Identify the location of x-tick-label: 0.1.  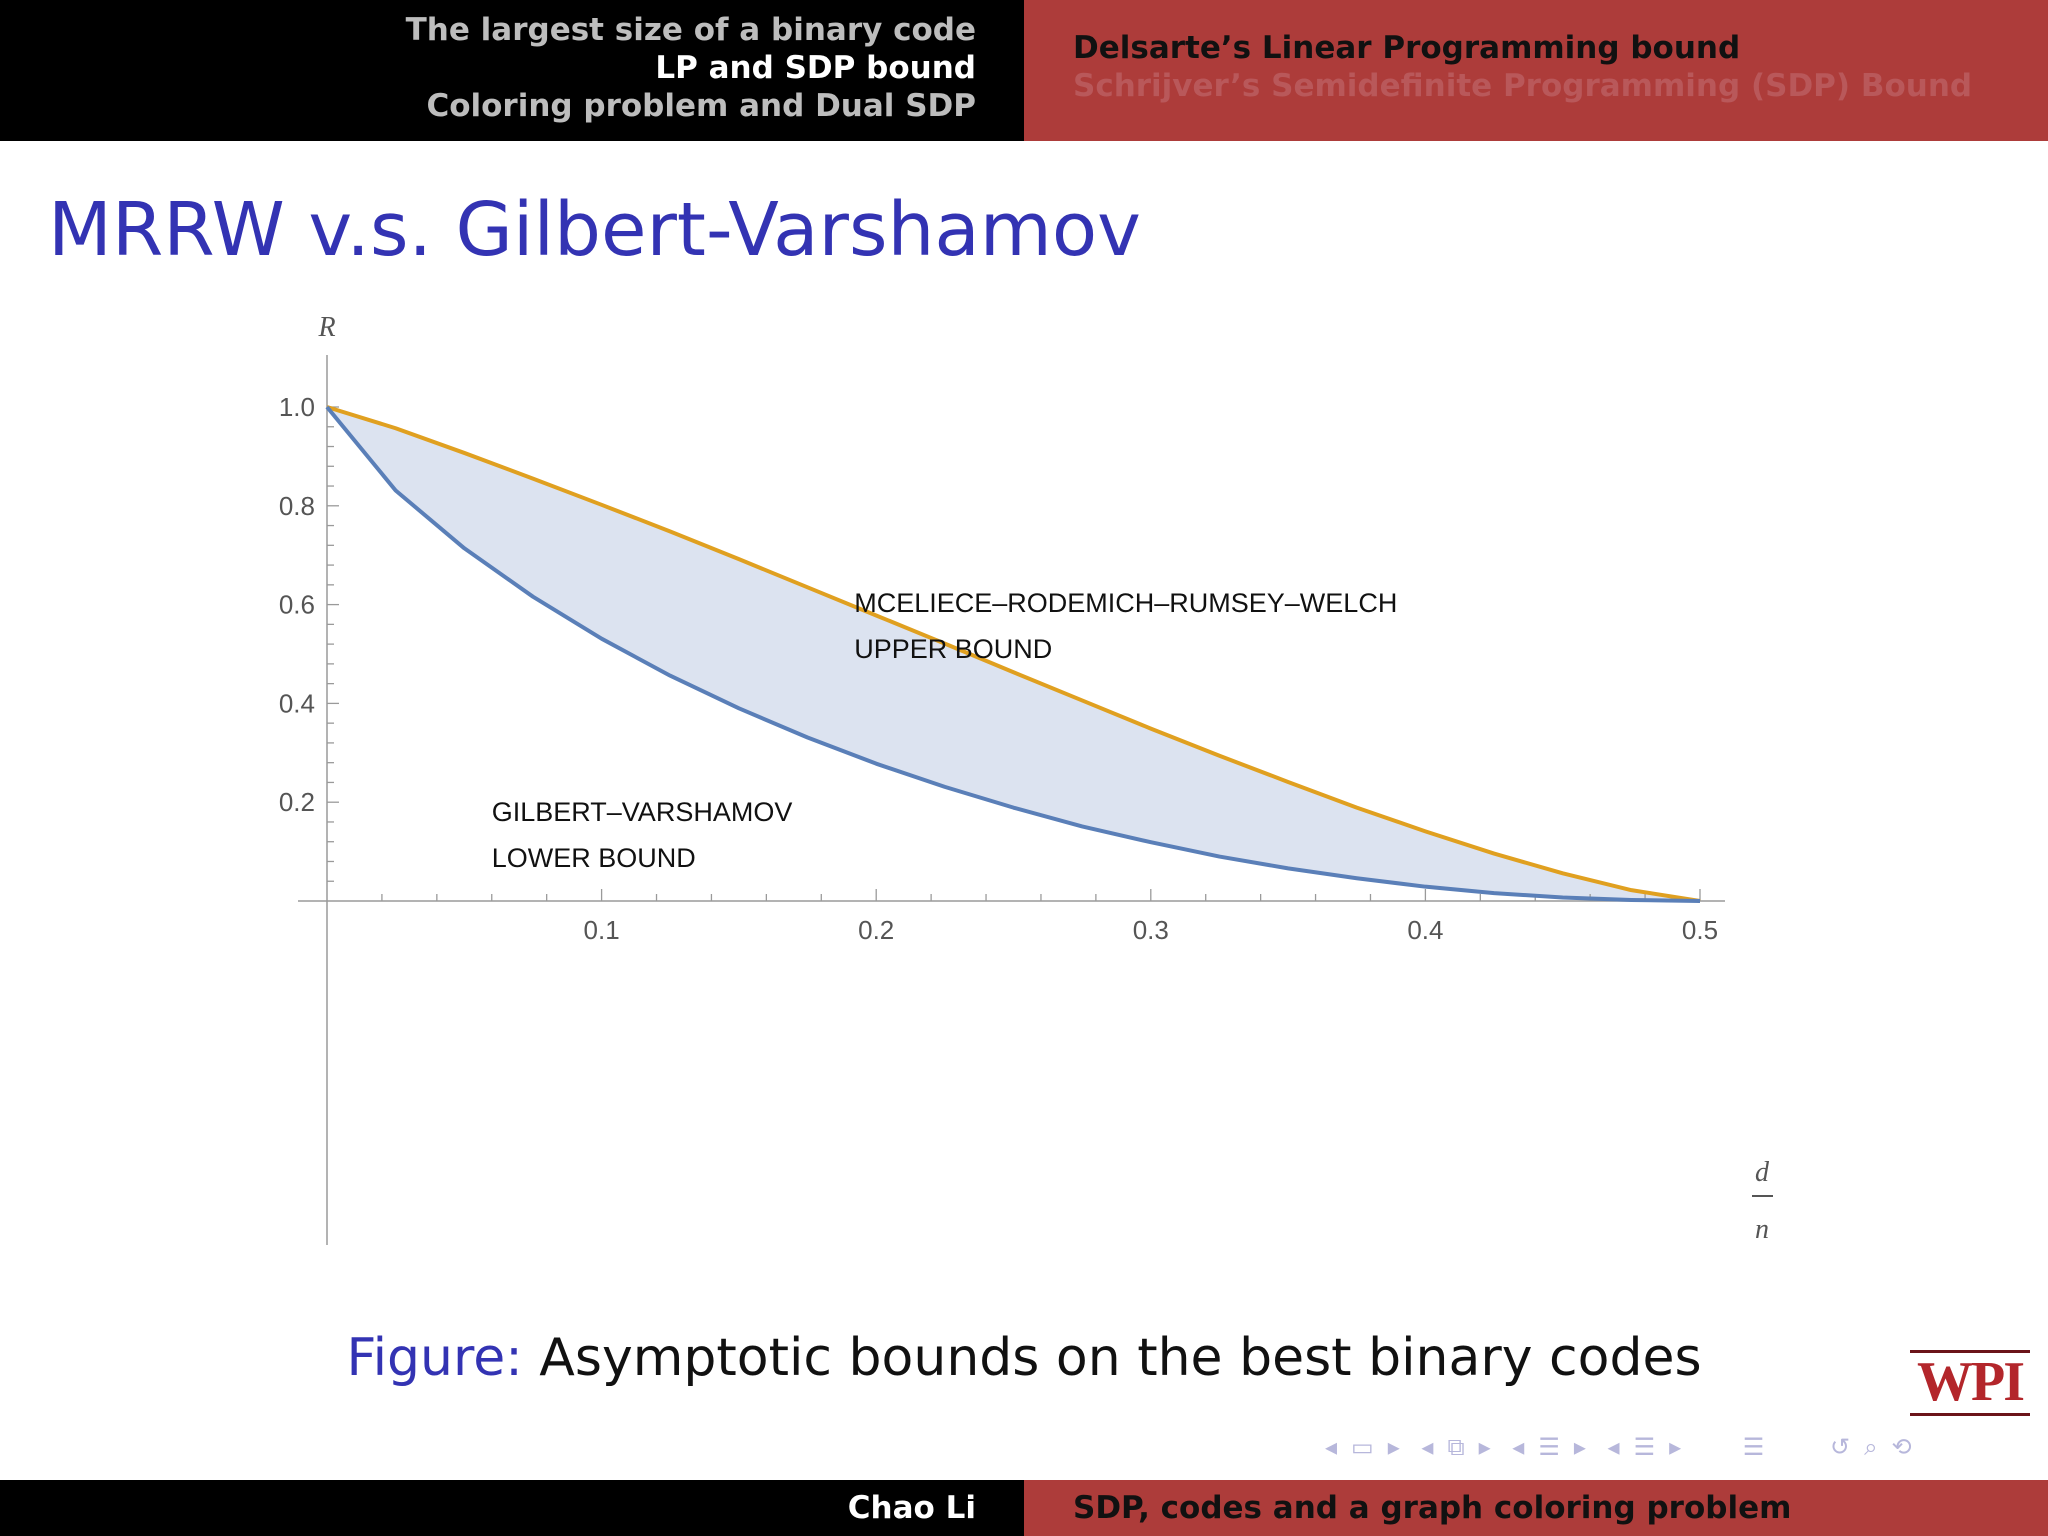
(602, 930).